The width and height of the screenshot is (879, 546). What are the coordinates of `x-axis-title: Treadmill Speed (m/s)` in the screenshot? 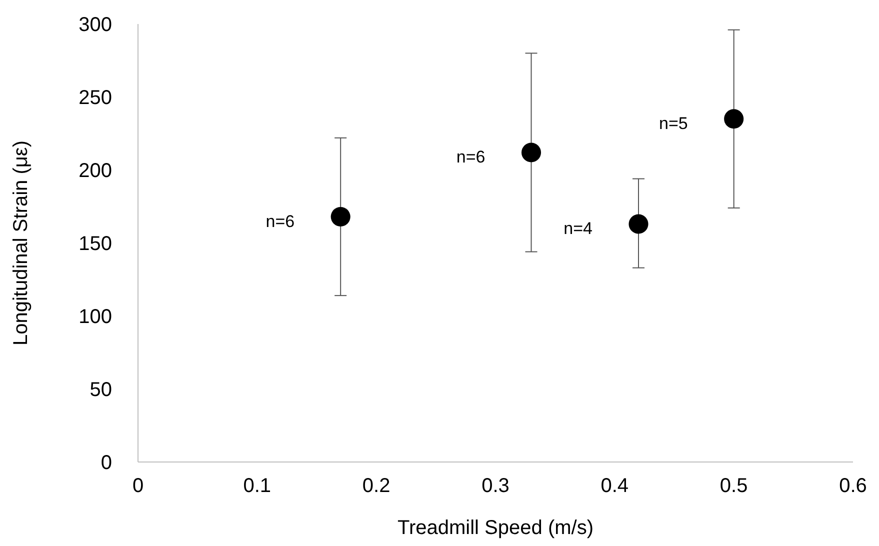 It's located at (496, 528).